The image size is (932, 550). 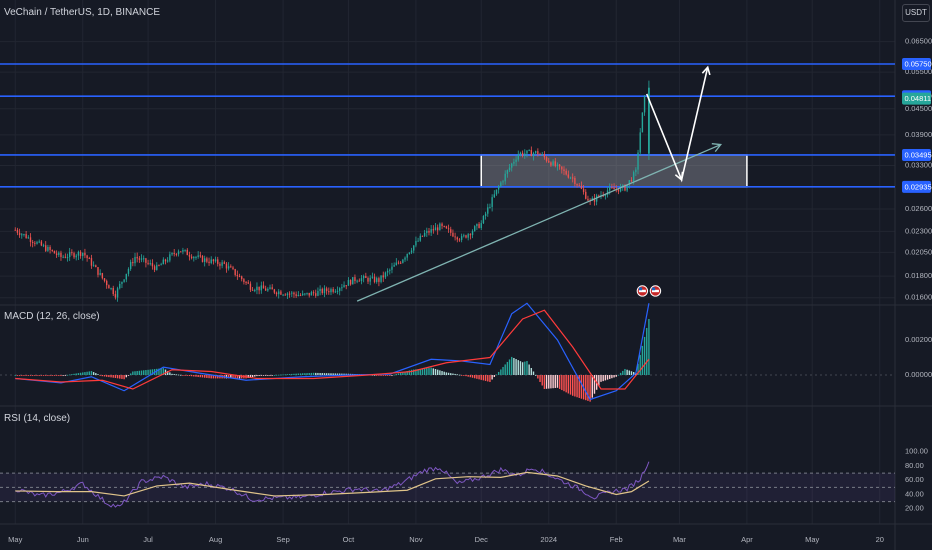 I want to click on time-tick-label: Dec, so click(x=482, y=539).